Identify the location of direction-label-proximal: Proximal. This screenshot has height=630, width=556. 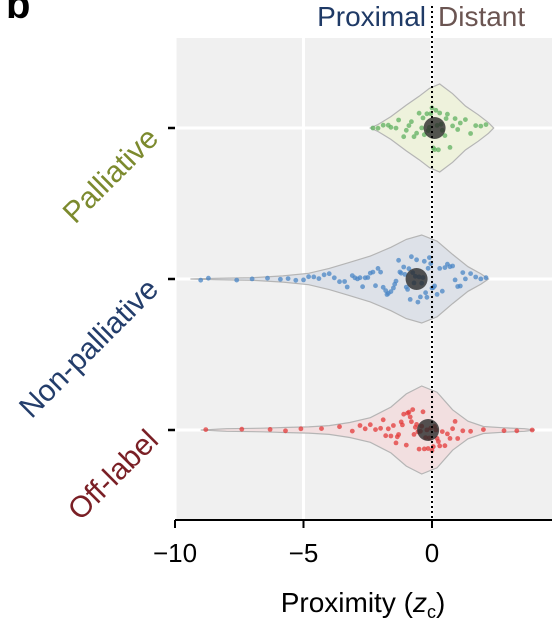
(371, 16).